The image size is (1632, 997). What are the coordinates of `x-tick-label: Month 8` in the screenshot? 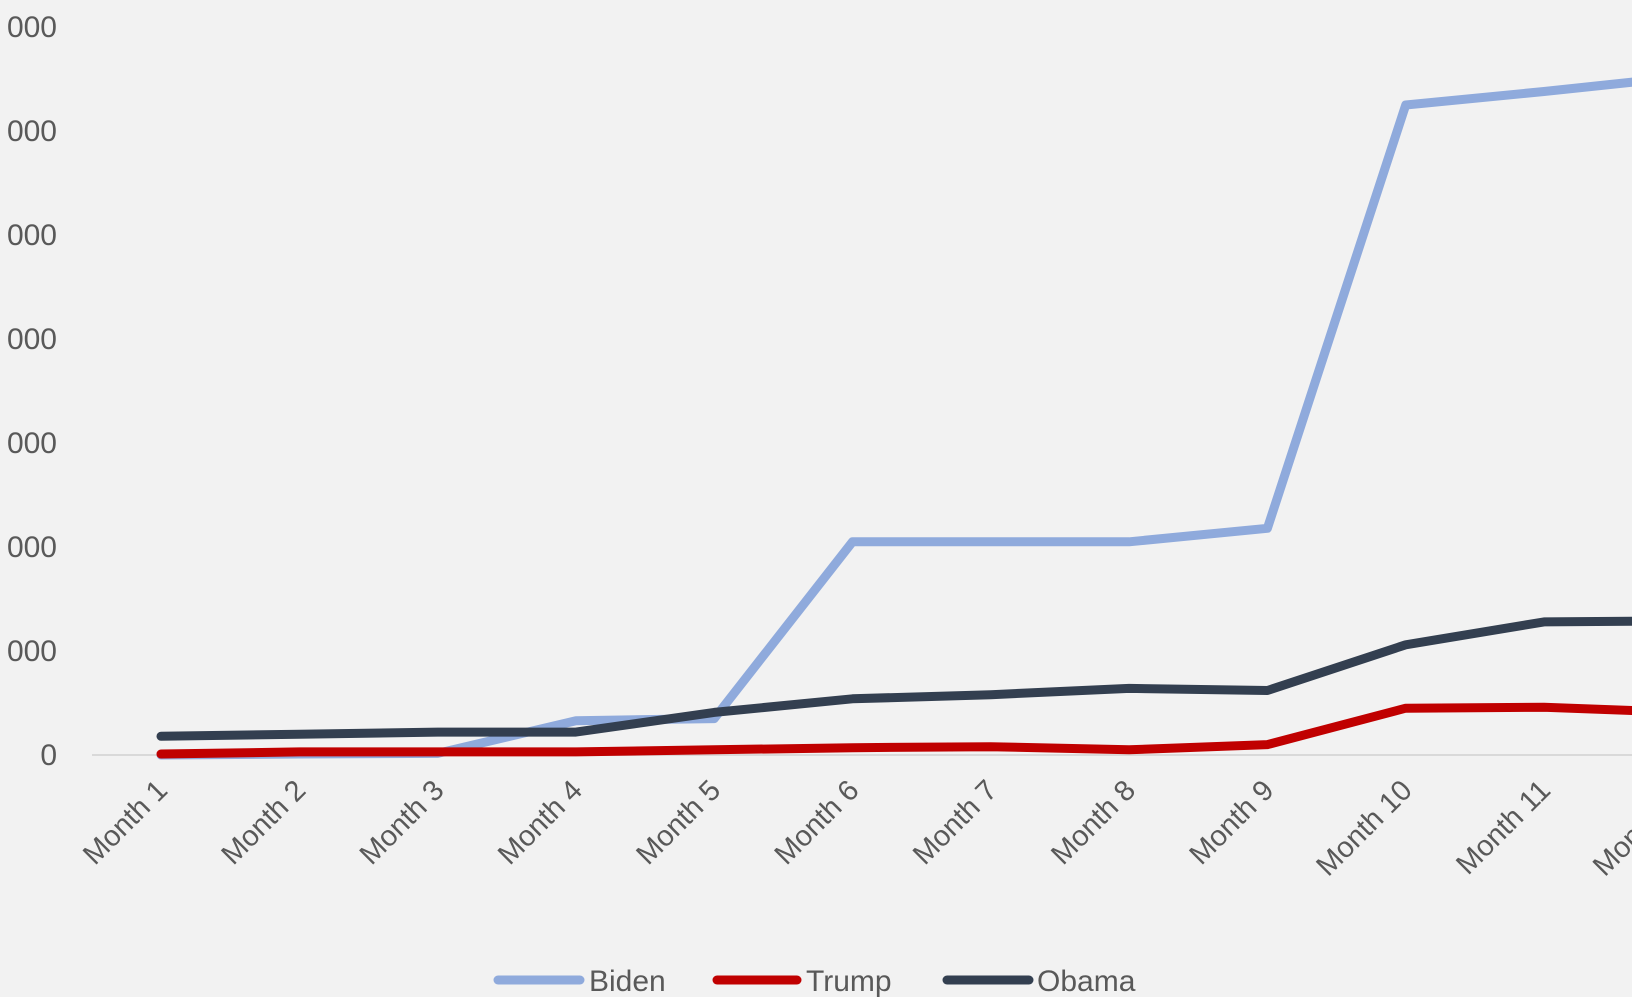 It's located at (1093, 822).